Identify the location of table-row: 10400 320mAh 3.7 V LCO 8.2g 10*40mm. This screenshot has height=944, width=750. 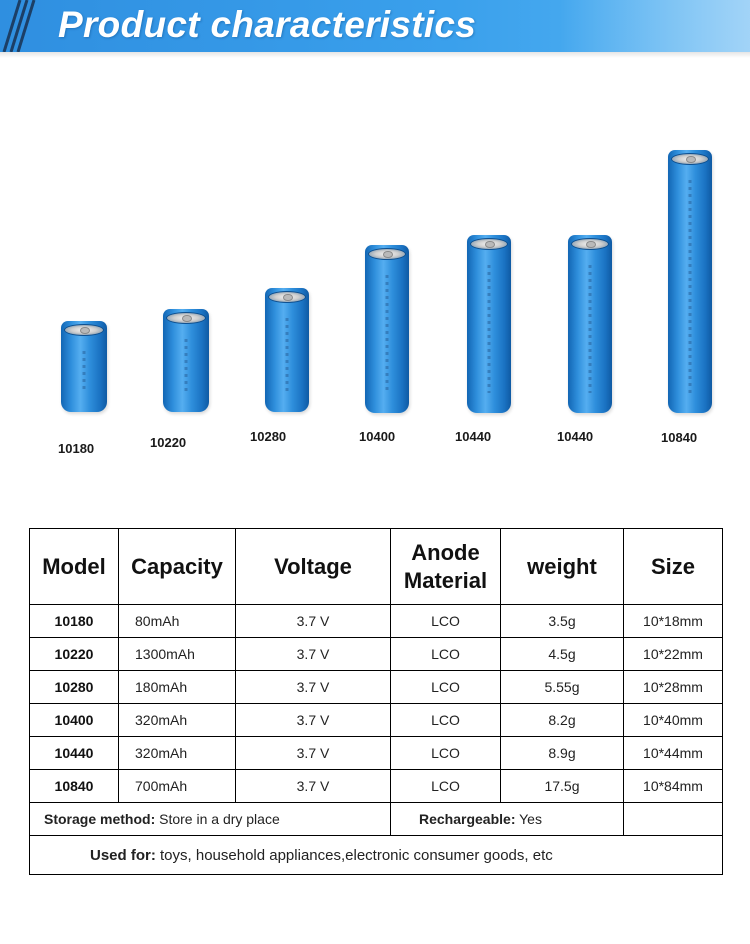
(376, 720).